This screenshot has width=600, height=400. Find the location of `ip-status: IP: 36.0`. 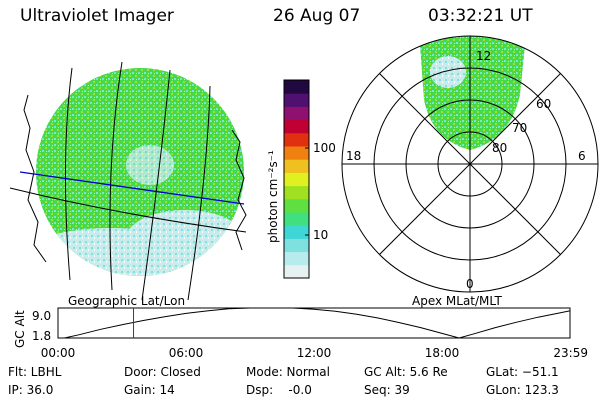

ip-status: IP: 36.0 is located at coordinates (31, 390).